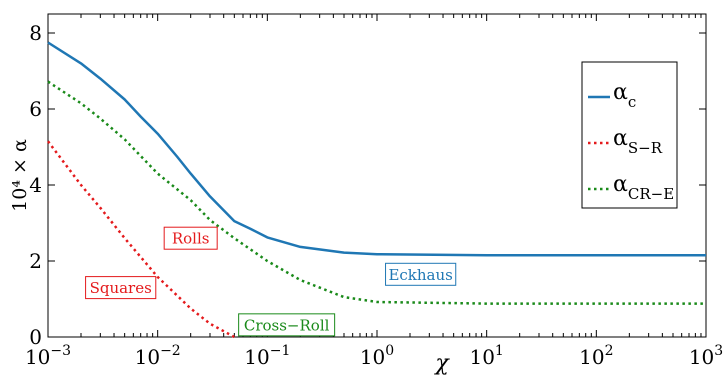 The height and width of the screenshot is (380, 724). I want to click on x-tick-label: 10⁰, so click(377, 356).